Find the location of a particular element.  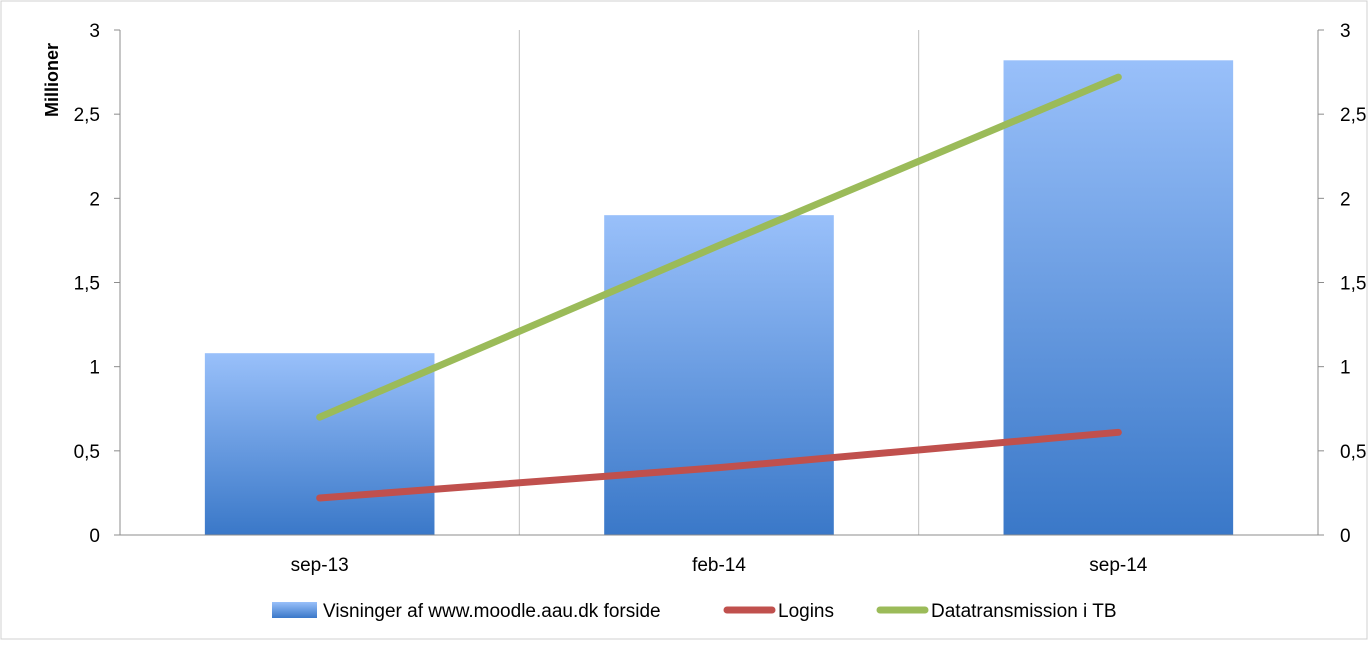

x-tick-label: sep-13 is located at coordinates (320, 565).